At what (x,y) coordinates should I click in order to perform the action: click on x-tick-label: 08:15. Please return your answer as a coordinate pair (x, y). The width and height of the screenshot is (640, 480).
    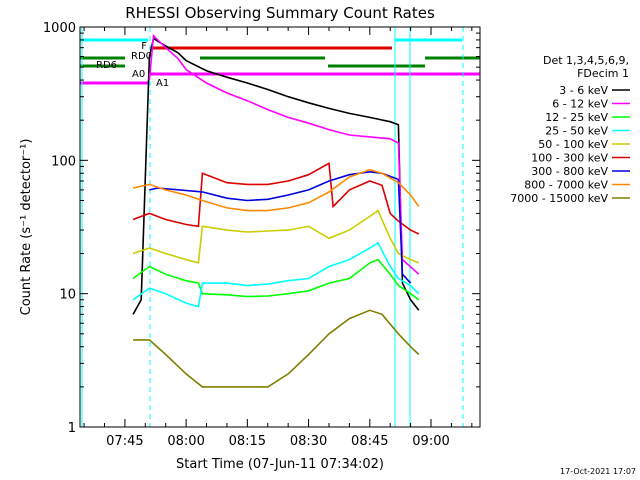
    Looking at the image, I should click on (247, 441).